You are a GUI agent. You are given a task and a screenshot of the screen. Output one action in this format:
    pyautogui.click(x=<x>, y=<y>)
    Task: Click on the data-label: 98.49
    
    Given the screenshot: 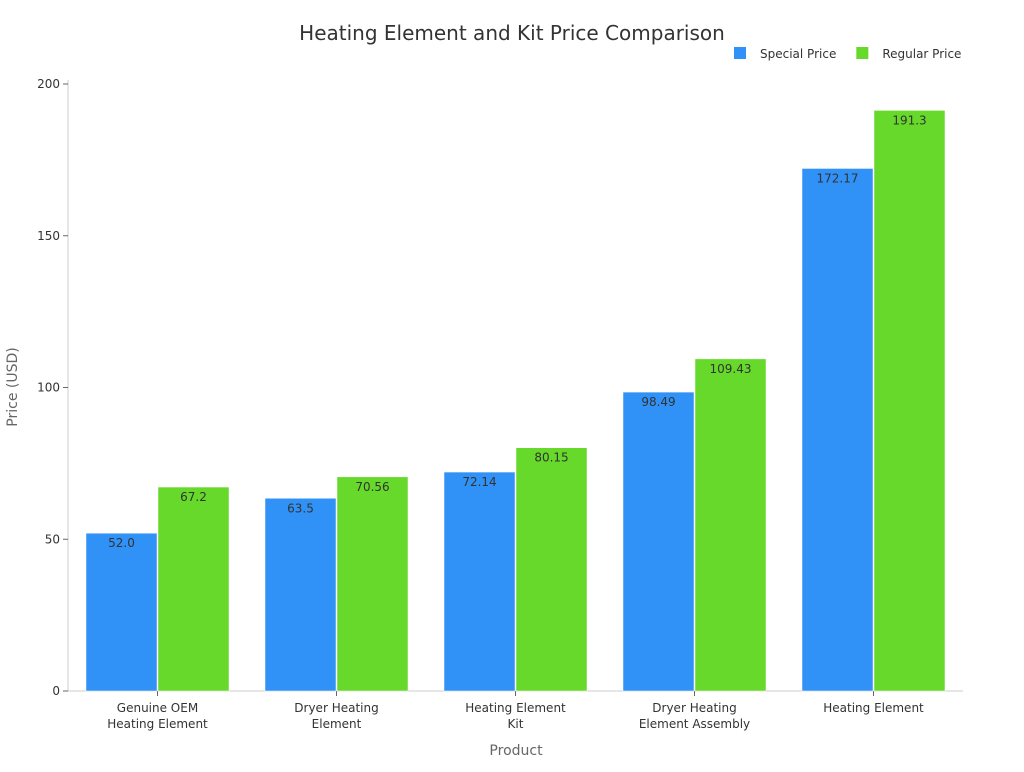 What is the action you would take?
    pyautogui.click(x=658, y=402)
    